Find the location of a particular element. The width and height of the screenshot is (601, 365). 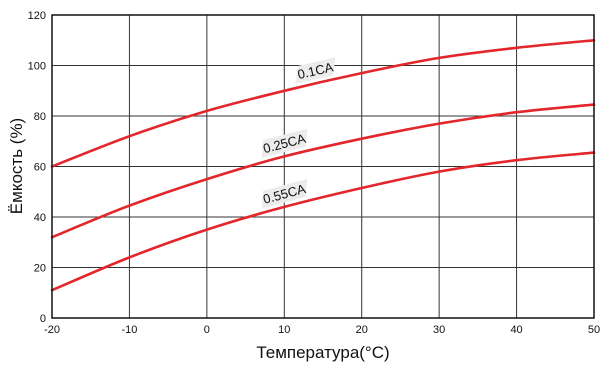

x-tick-label: -10 is located at coordinates (129, 330).